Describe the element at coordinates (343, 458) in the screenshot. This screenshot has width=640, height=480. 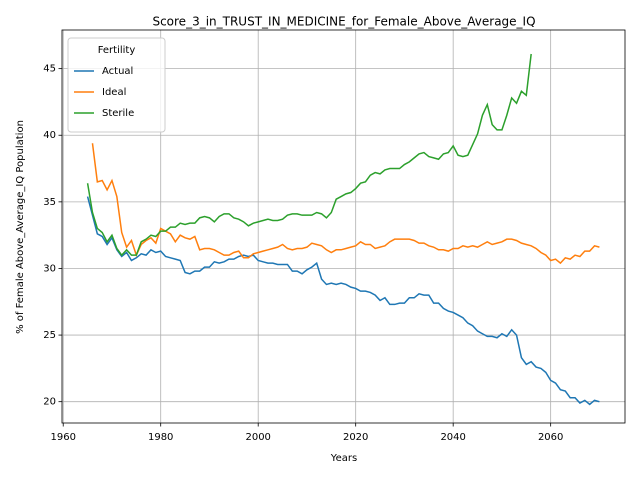
I see `x-axis-label: Years` at that location.